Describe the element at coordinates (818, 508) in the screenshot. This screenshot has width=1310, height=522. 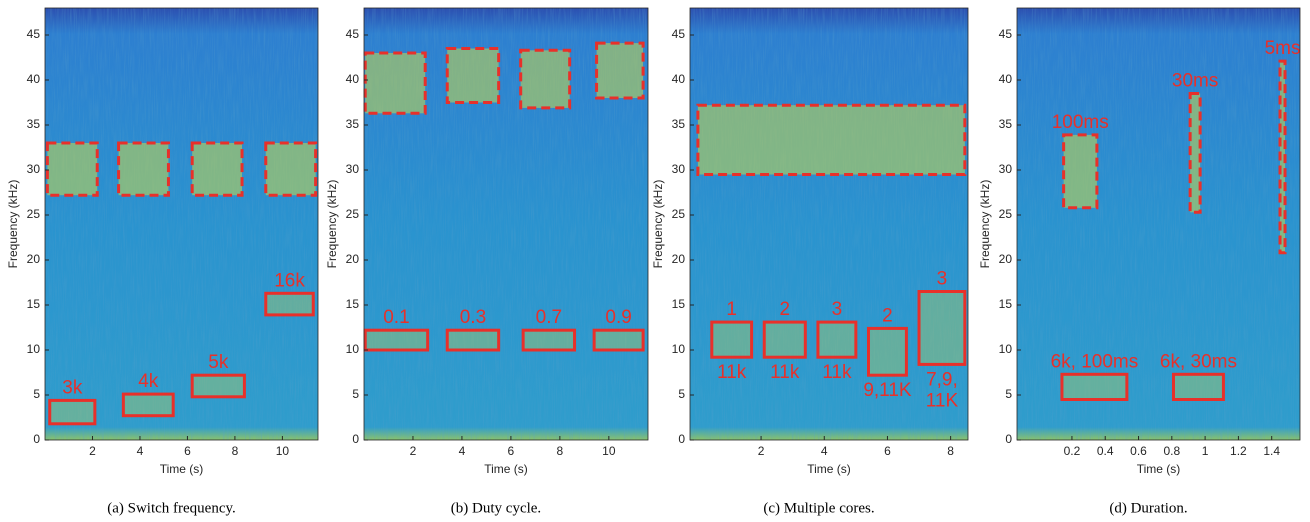
I see `caption: (c) Multiple cores.` at that location.